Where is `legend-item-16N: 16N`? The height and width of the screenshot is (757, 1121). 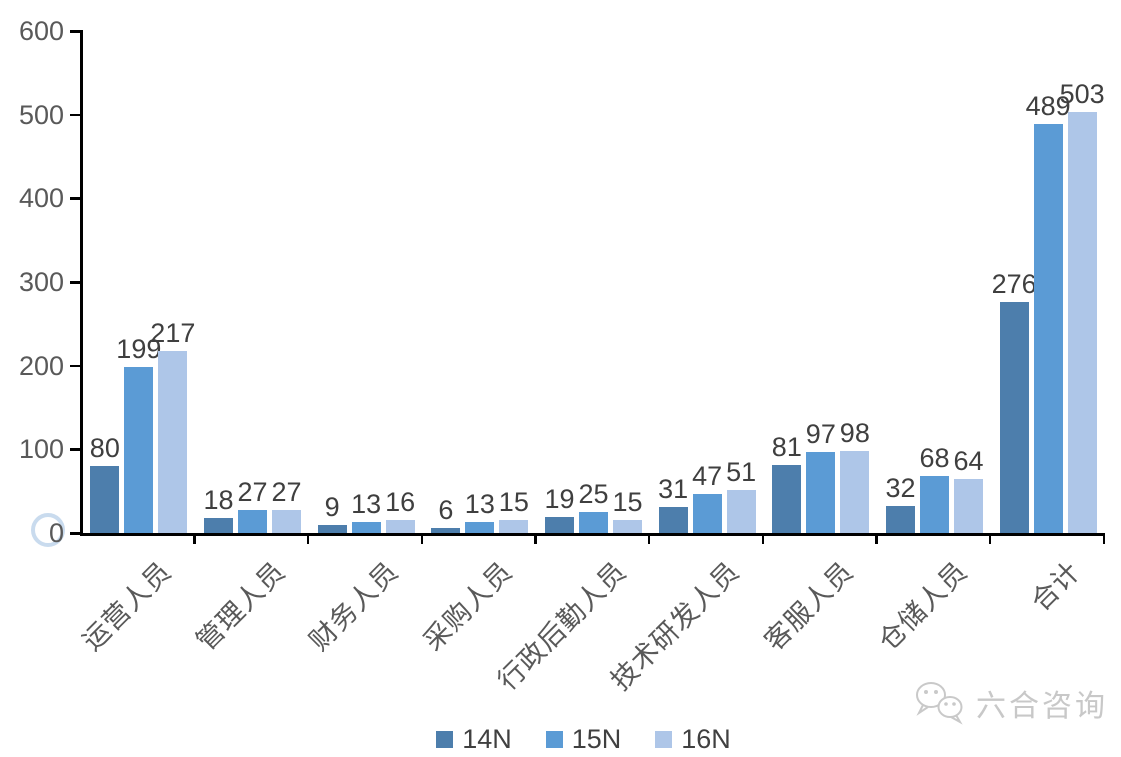
legend-item-16N: 16N is located at coordinates (693, 739).